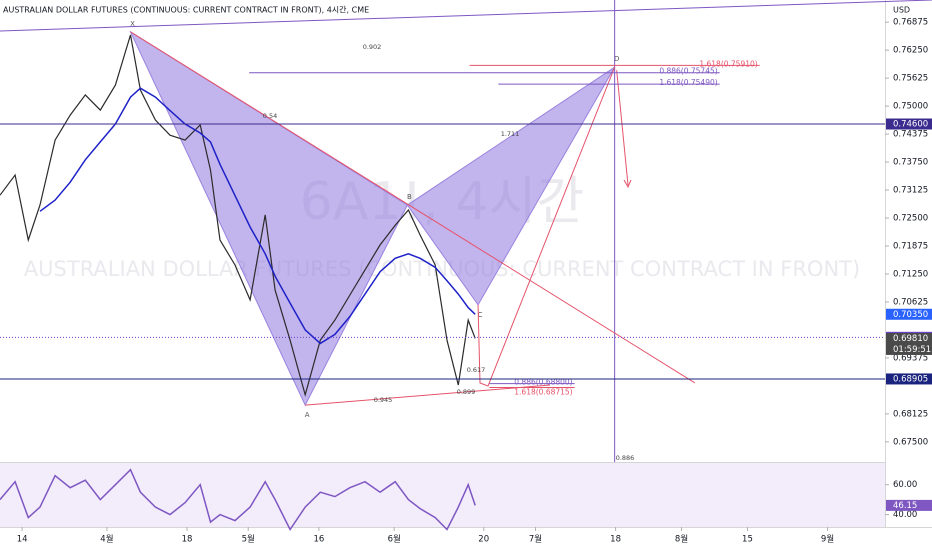 This screenshot has height=550, width=932. Describe the element at coordinates (622, 128) in the screenshot. I see `target-arrow` at that location.